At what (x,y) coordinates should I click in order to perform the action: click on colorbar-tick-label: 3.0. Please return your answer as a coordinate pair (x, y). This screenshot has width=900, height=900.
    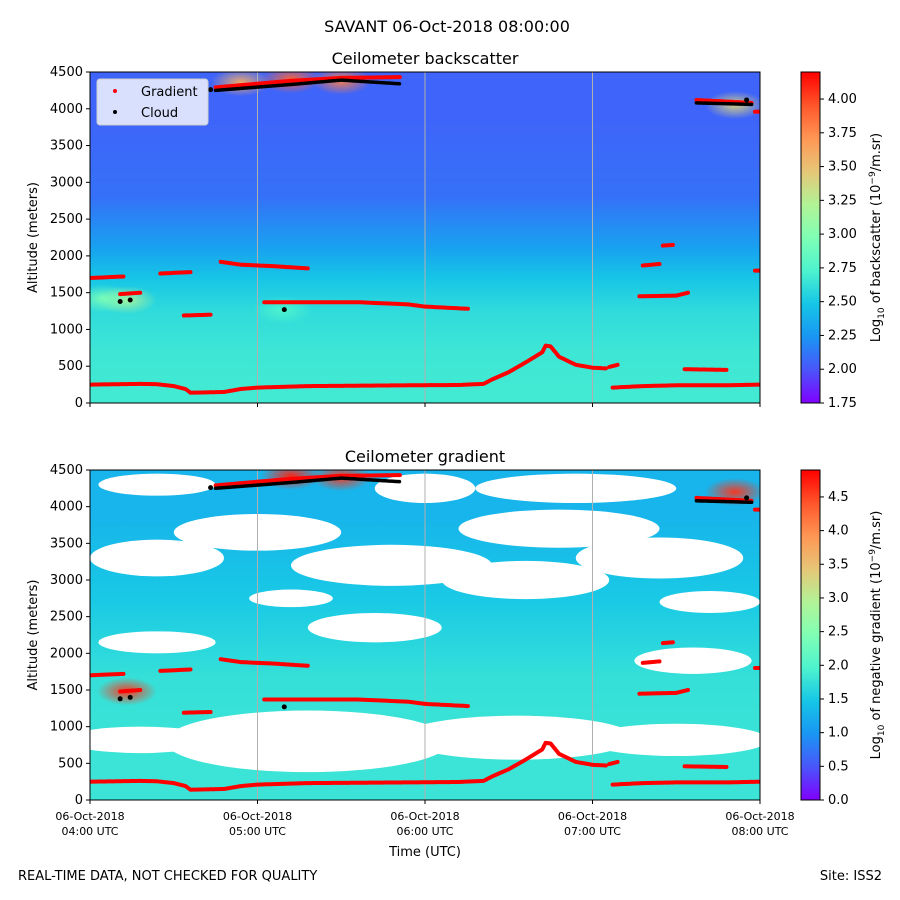
    Looking at the image, I should click on (838, 598).